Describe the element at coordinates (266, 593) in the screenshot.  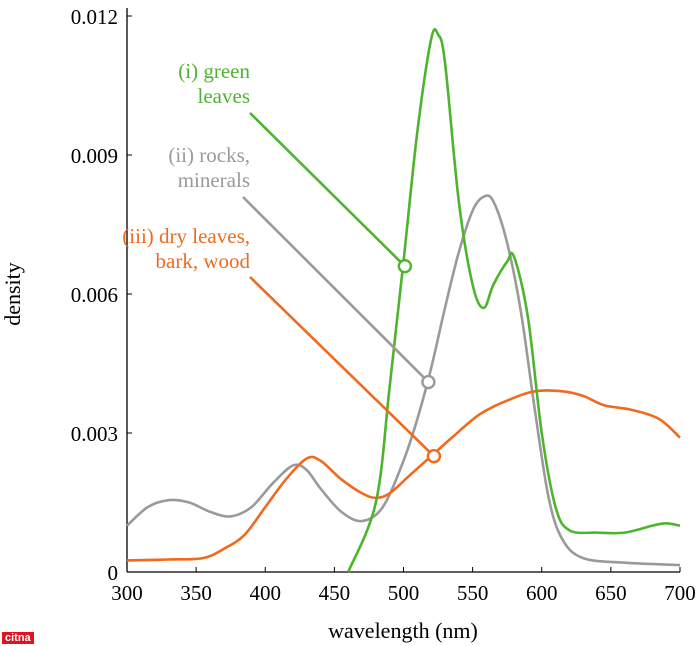
I see `x-tick-label: 400` at that location.